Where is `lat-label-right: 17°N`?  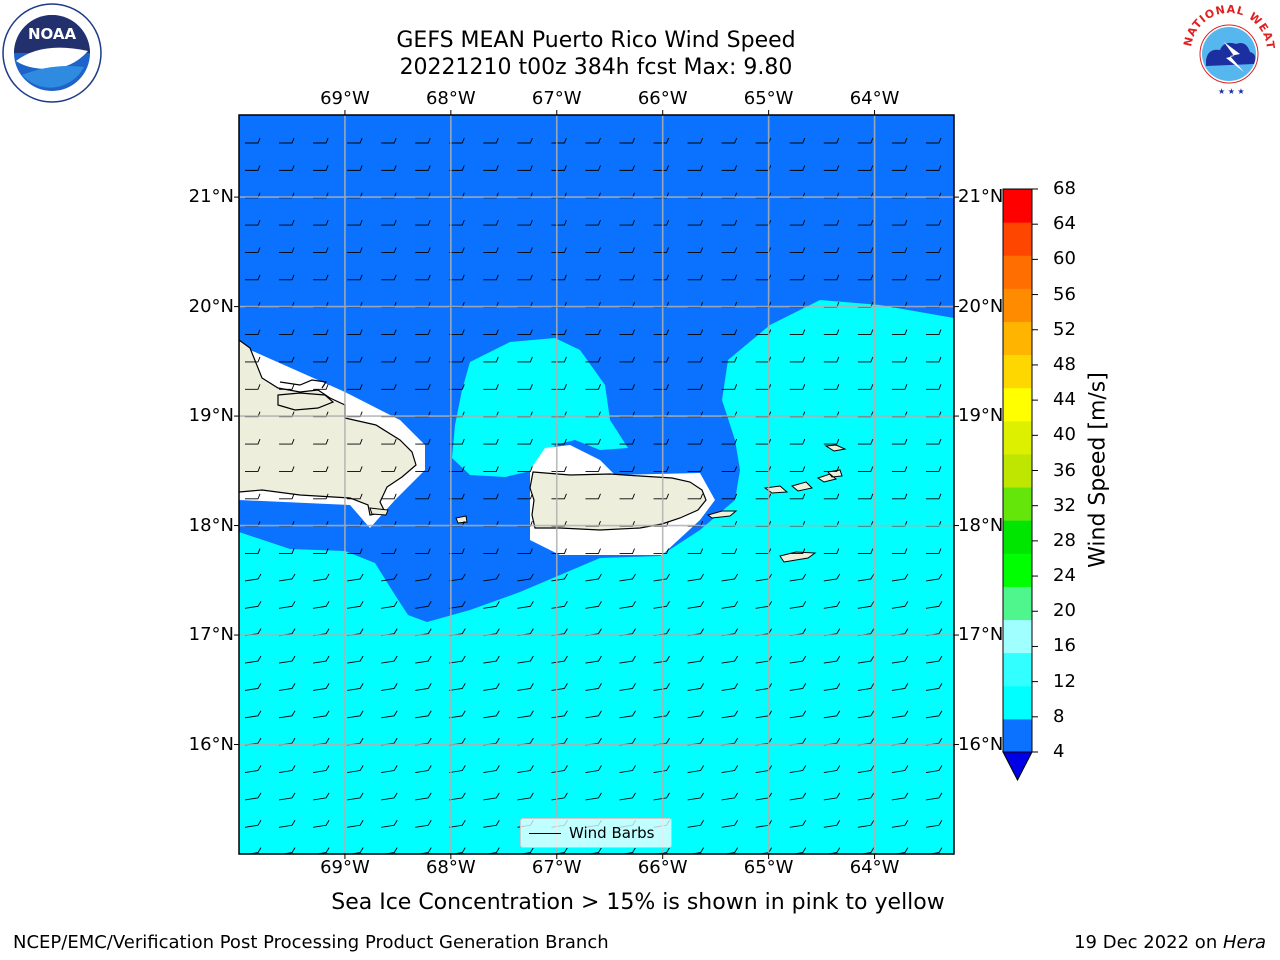
lat-label-right: 17°N is located at coordinates (981, 635).